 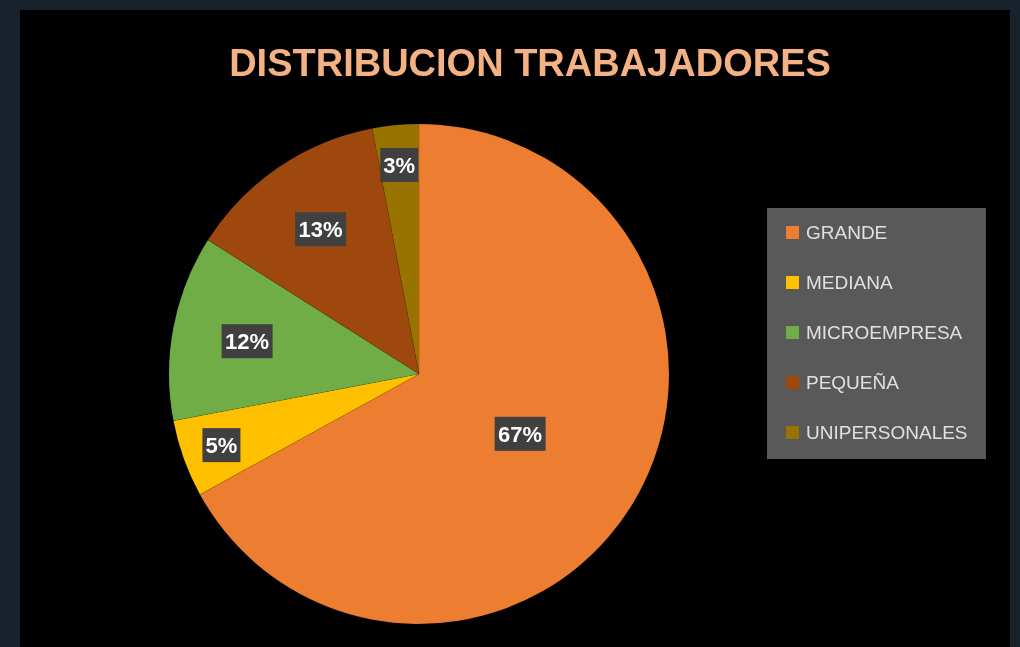 I want to click on legend-label: GRANDE, so click(x=847, y=232).